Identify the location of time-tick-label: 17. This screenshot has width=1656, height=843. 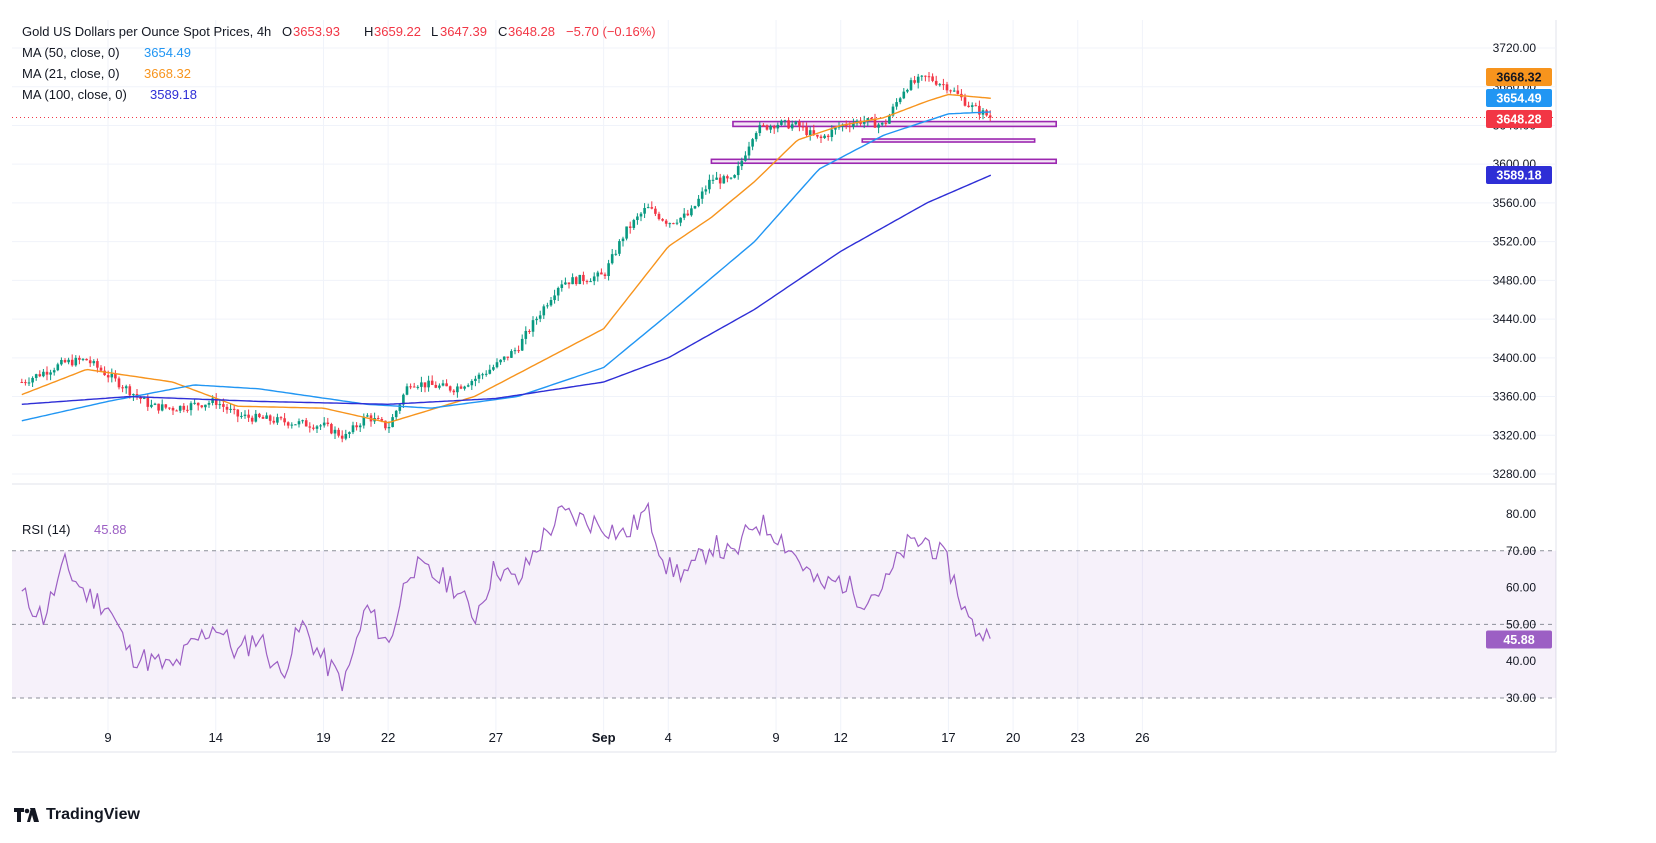
(948, 737).